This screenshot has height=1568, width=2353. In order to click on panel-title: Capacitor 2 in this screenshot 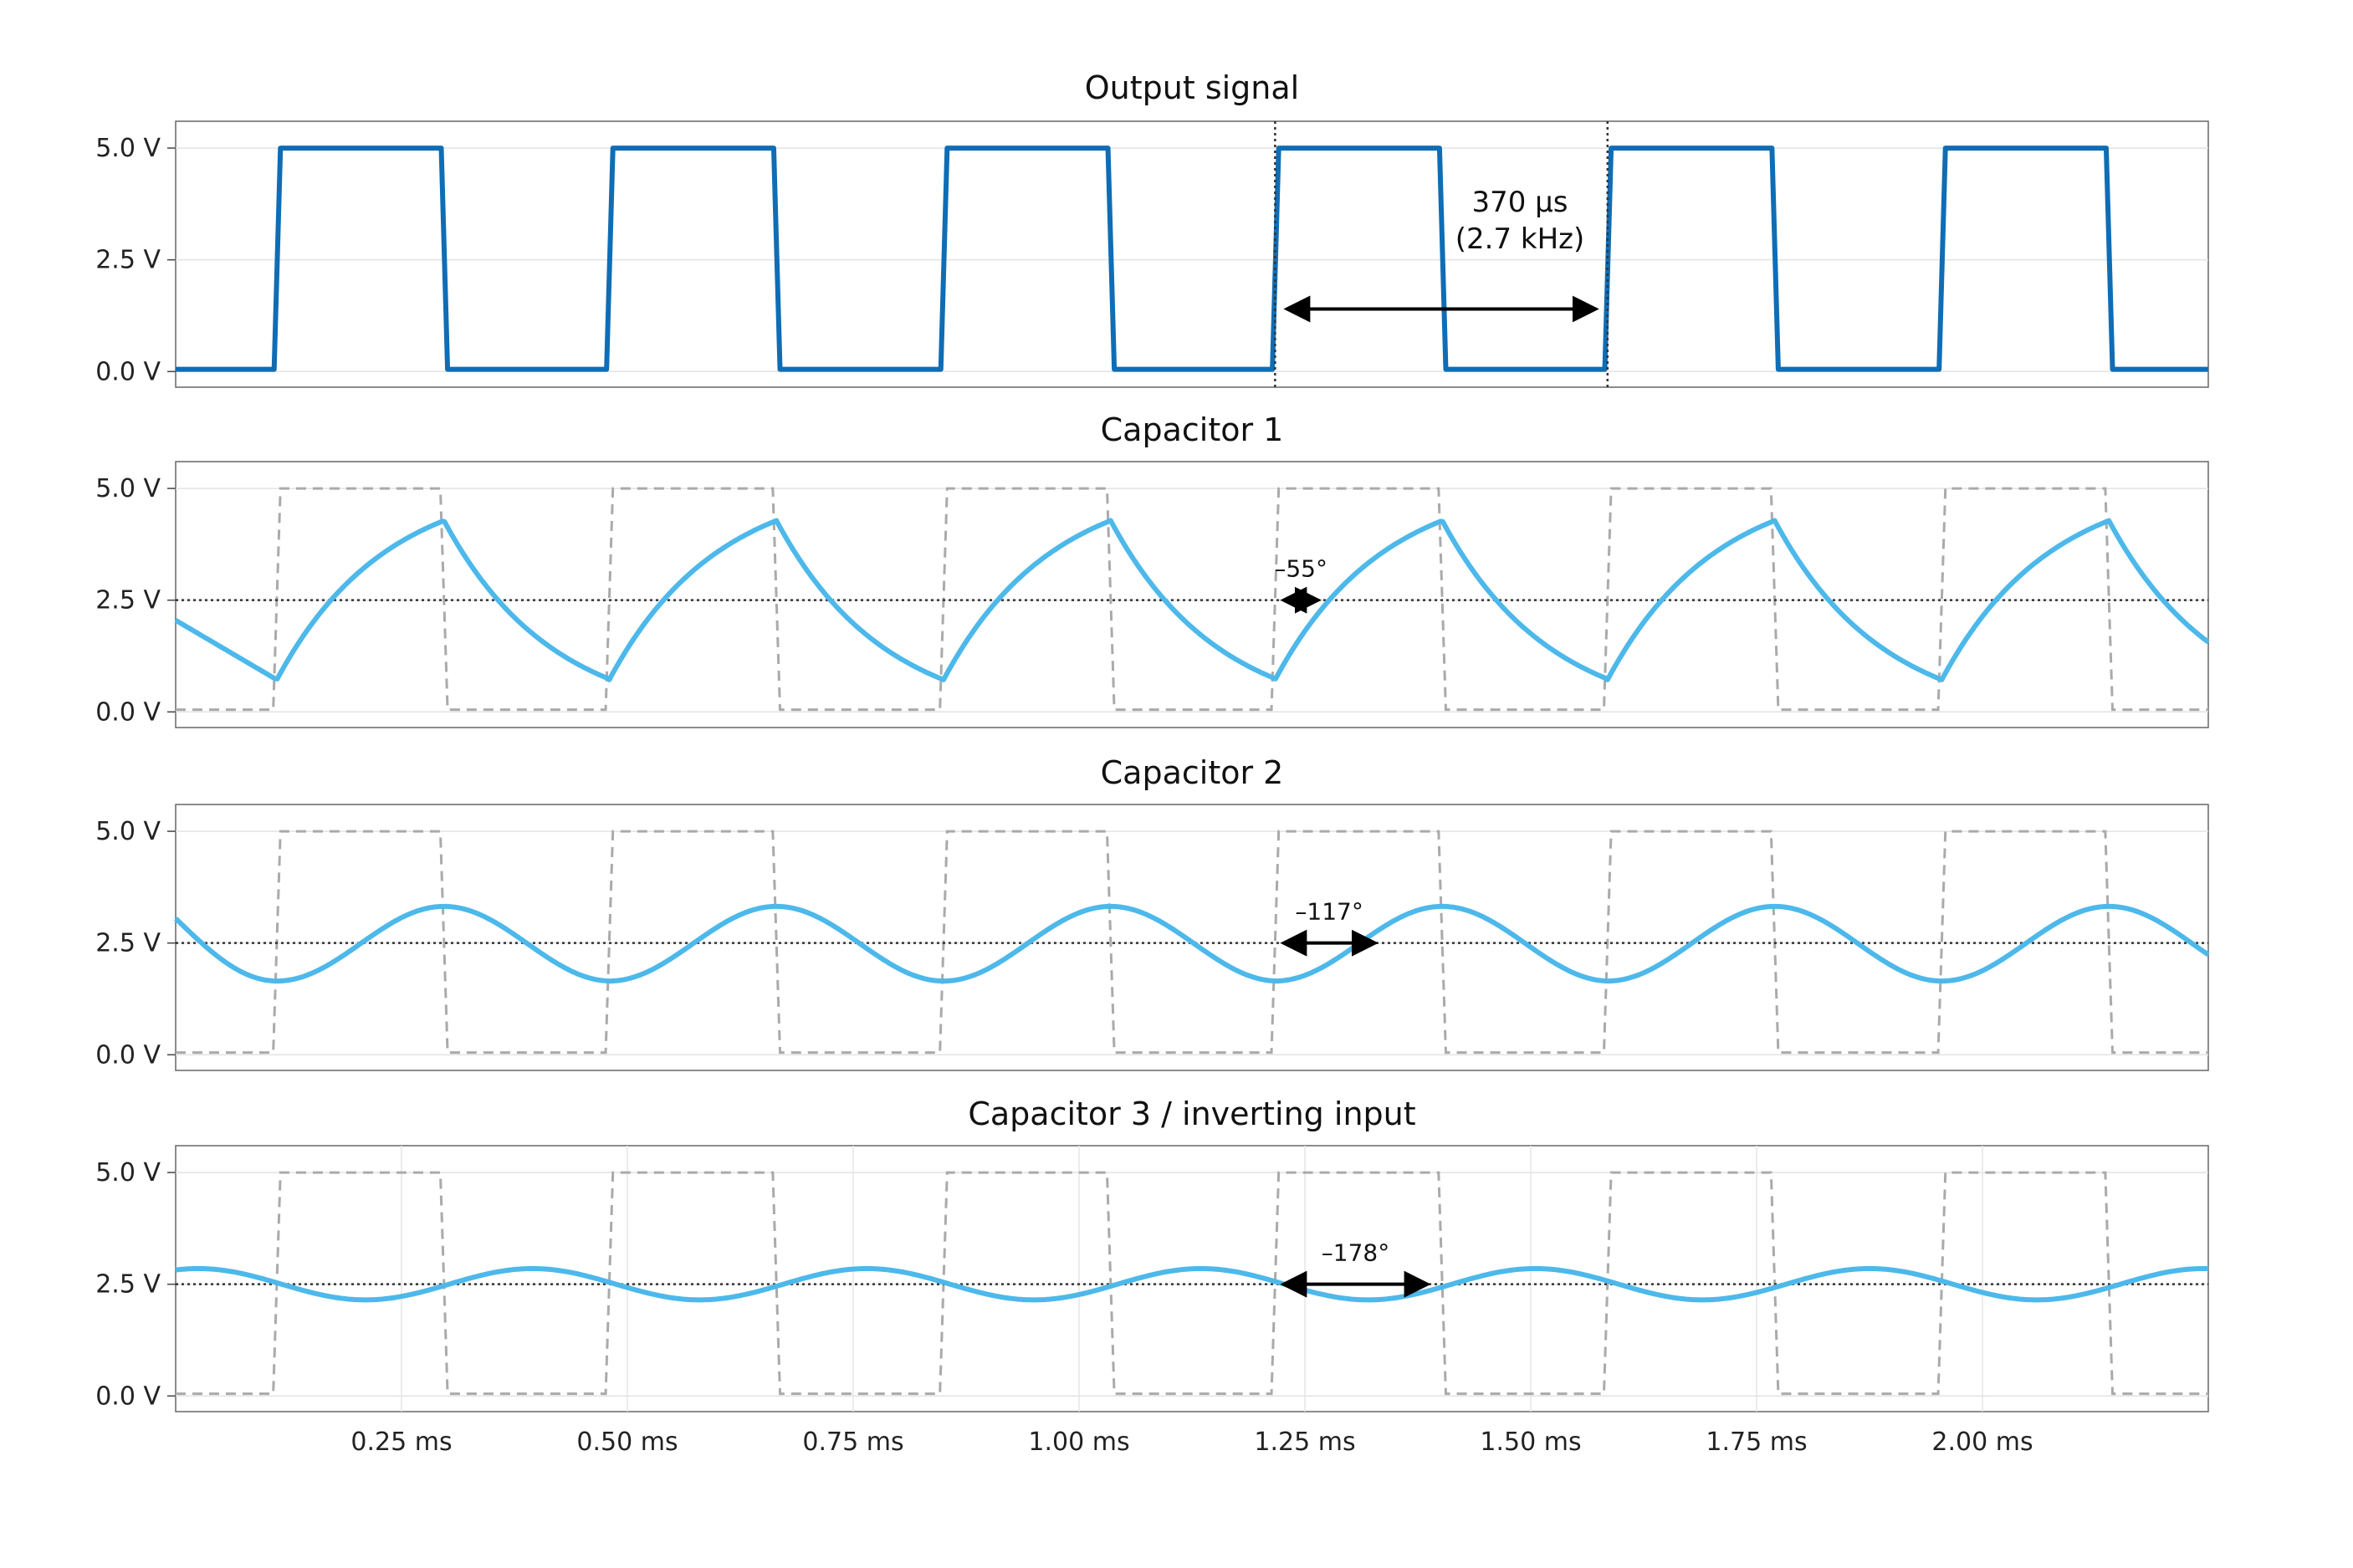, I will do `click(1192, 772)`.